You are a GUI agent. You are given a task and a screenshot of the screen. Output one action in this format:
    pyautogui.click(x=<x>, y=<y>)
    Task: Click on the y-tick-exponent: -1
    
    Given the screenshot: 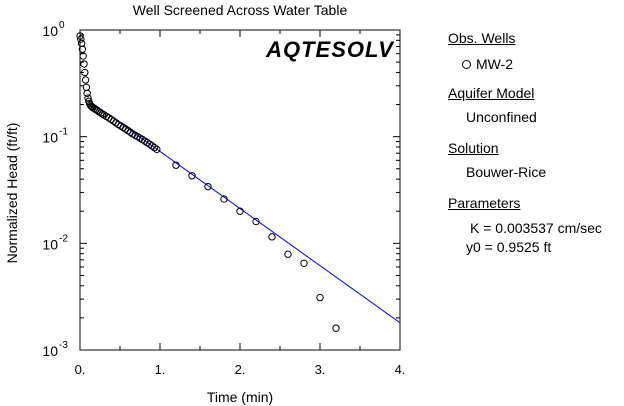 What is the action you would take?
    pyautogui.click(x=63, y=132)
    